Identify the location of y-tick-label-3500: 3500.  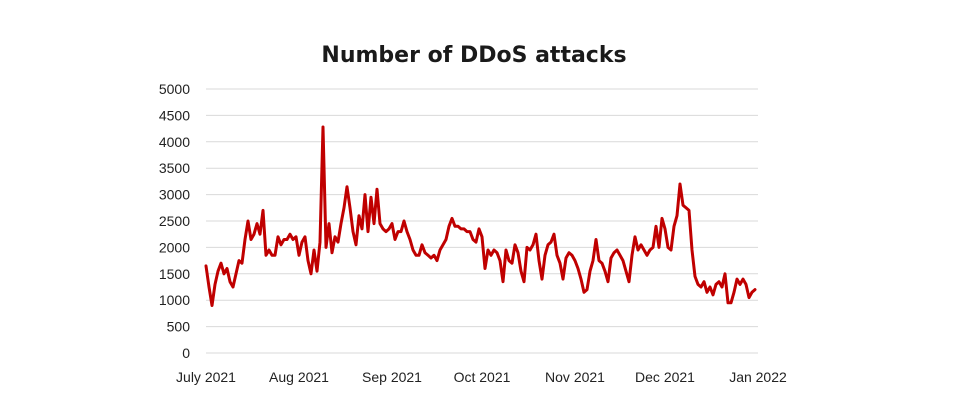
(174, 168).